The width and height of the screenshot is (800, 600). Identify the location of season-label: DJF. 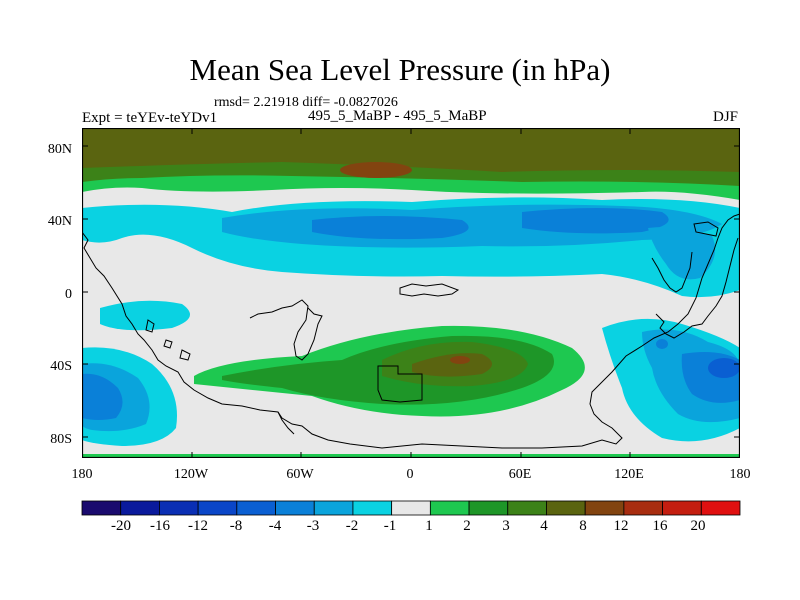
(725, 117).